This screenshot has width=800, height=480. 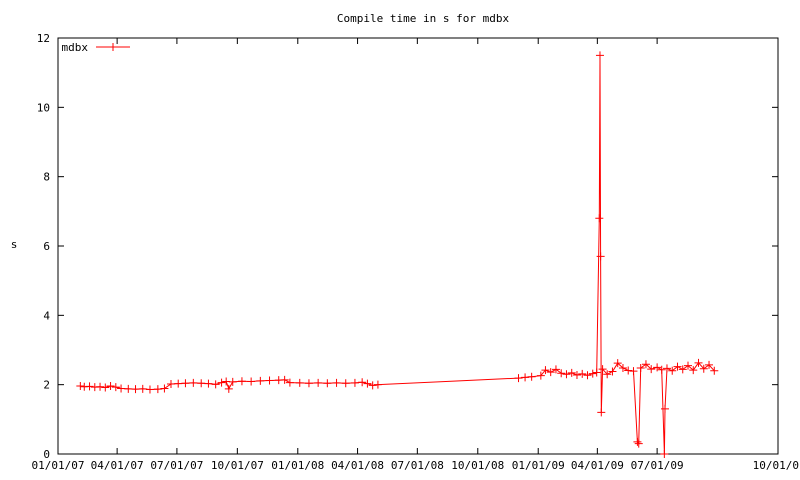 I want to click on x-tick-label: 04/01/07, so click(x=117, y=465).